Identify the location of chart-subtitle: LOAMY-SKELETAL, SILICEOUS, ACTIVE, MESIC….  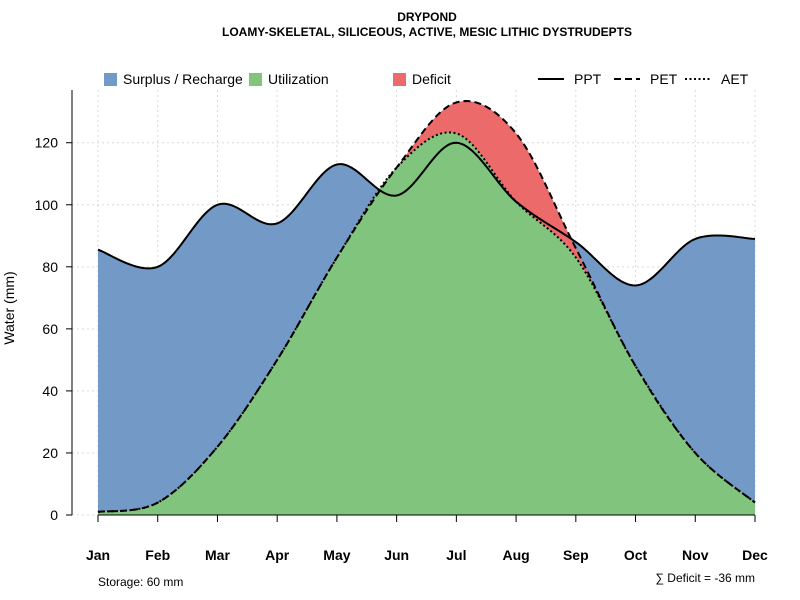
(427, 32).